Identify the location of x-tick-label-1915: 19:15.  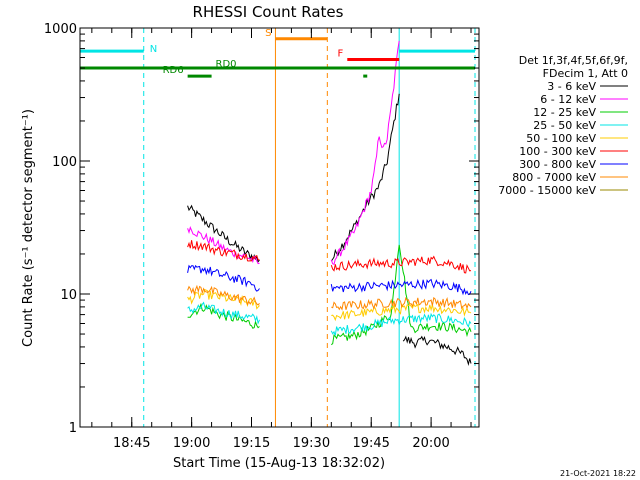
(251, 443).